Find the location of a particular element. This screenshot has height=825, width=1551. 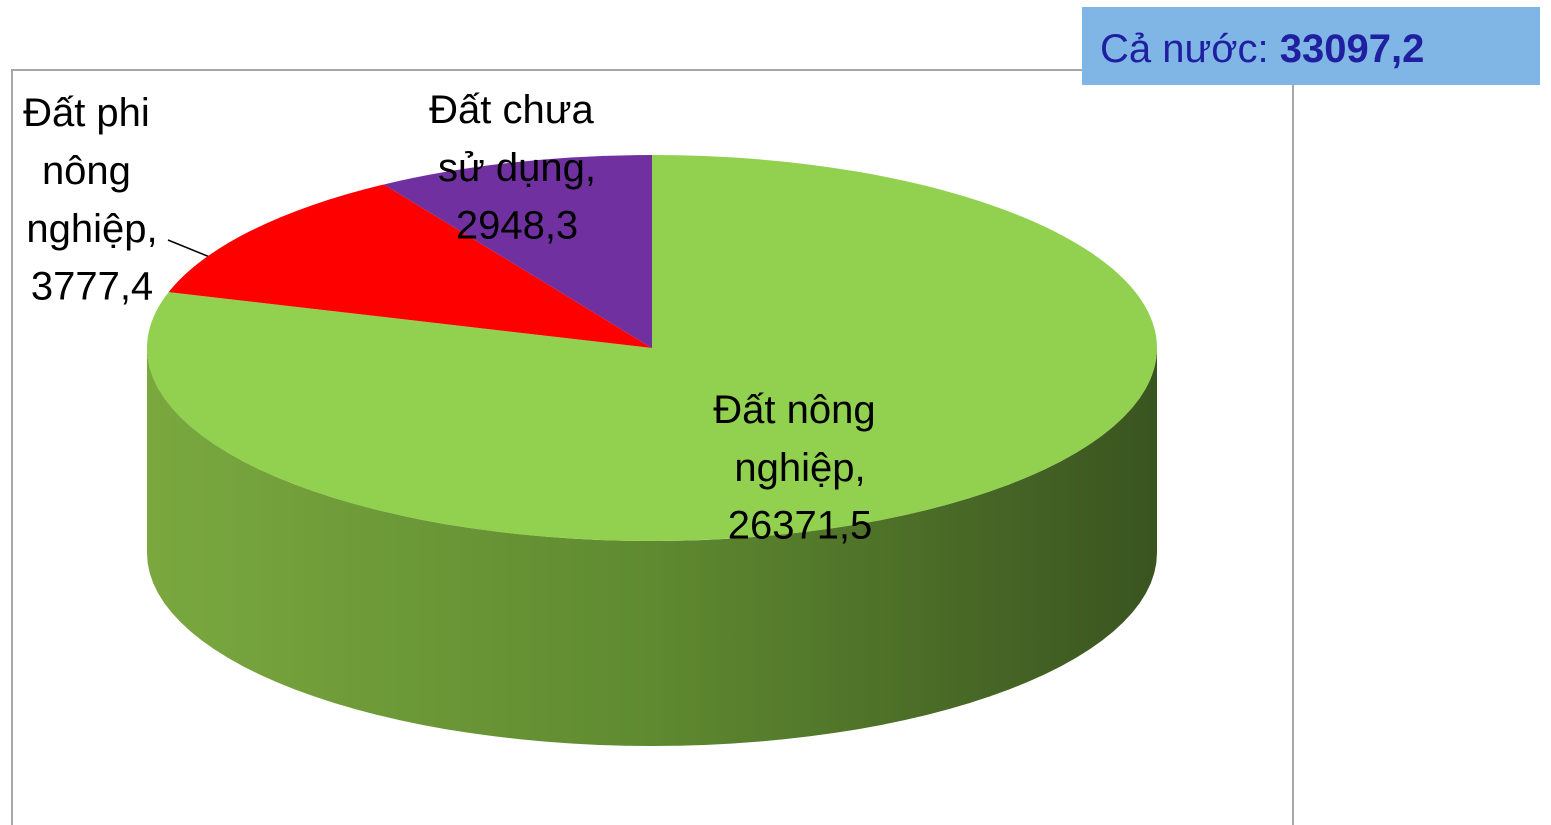

total-value: 33097,2 is located at coordinates (1352, 49).